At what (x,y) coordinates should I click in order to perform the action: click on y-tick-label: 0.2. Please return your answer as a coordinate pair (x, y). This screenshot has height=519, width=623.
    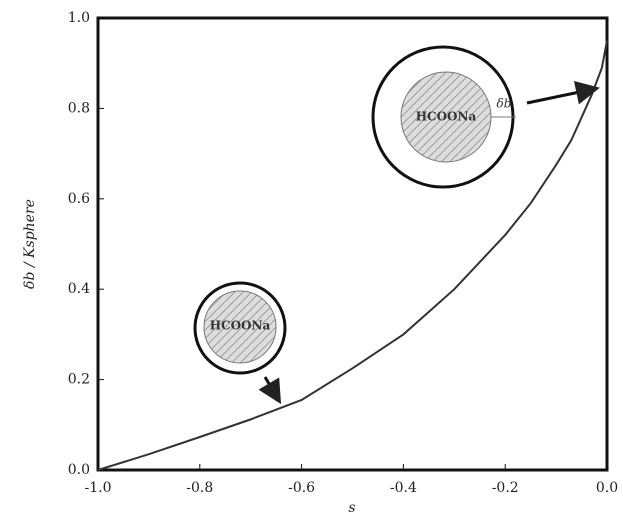
    Looking at the image, I should click on (79, 380).